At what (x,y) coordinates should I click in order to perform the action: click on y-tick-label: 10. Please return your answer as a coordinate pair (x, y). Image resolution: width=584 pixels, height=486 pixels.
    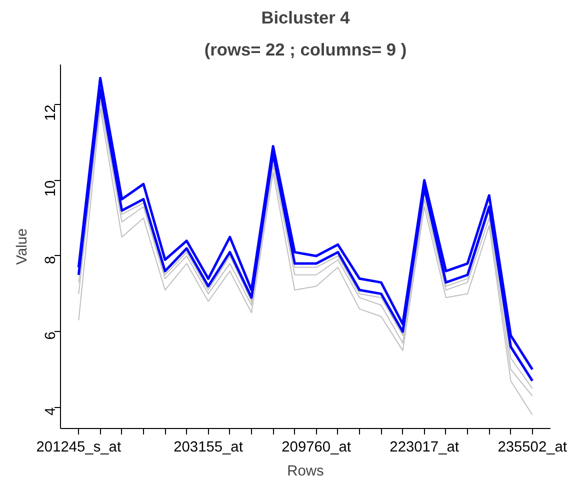
    Looking at the image, I should click on (51, 188).